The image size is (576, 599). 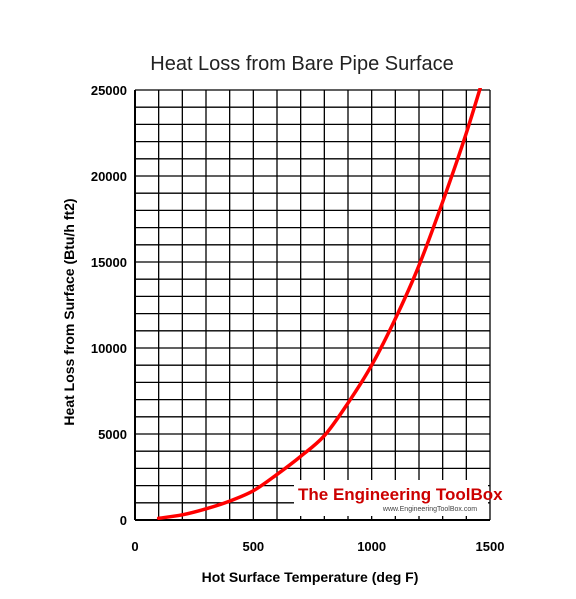 What do you see at coordinates (109, 90) in the screenshot?
I see `y-tick-label: 25000` at bounding box center [109, 90].